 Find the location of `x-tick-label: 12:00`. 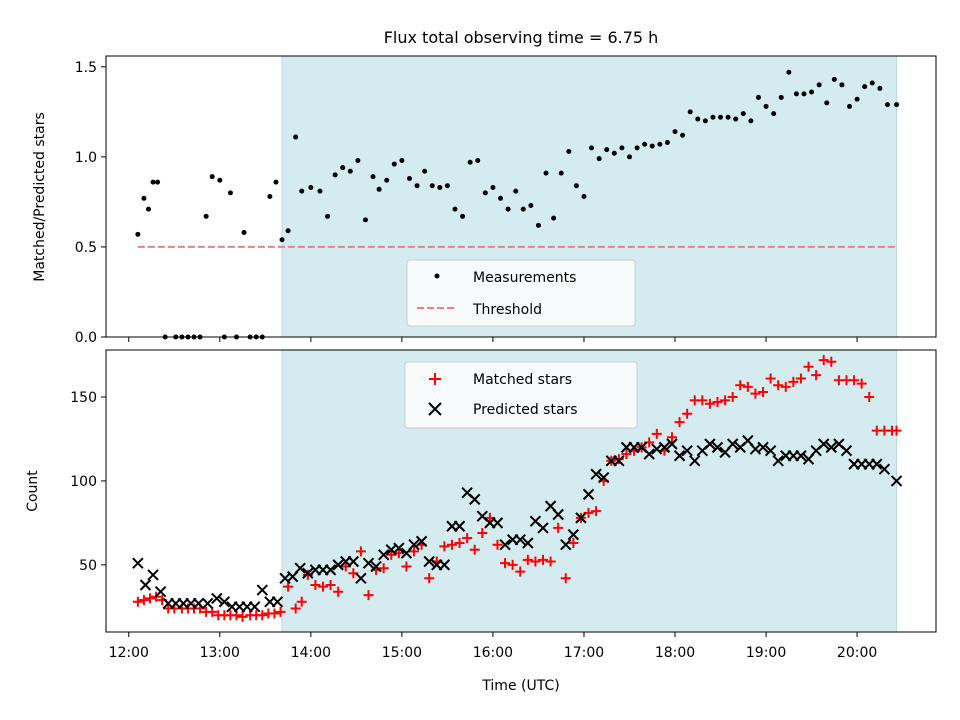

x-tick-label: 12:00 is located at coordinates (129, 653).